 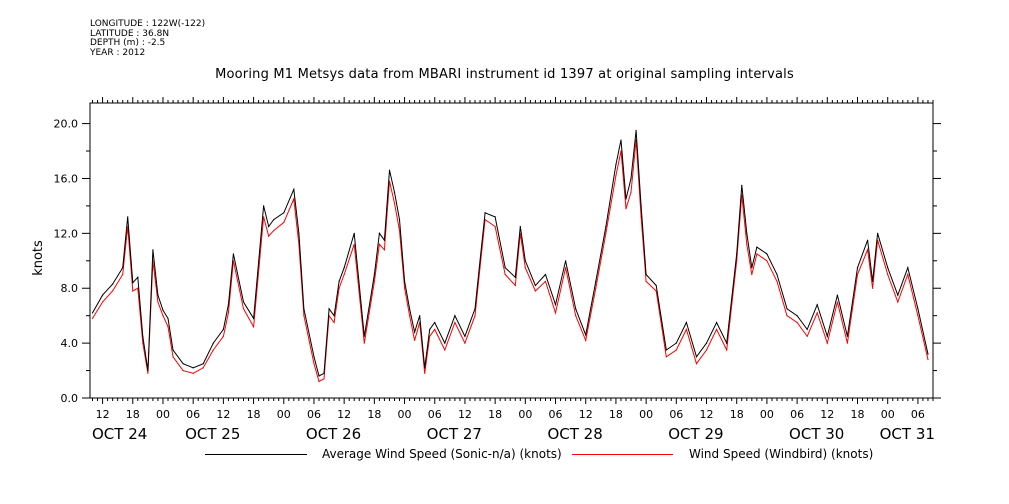 What do you see at coordinates (148, 24) in the screenshot?
I see `metadata-longitude: LONGITUDE : 122W(-122)` at bounding box center [148, 24].